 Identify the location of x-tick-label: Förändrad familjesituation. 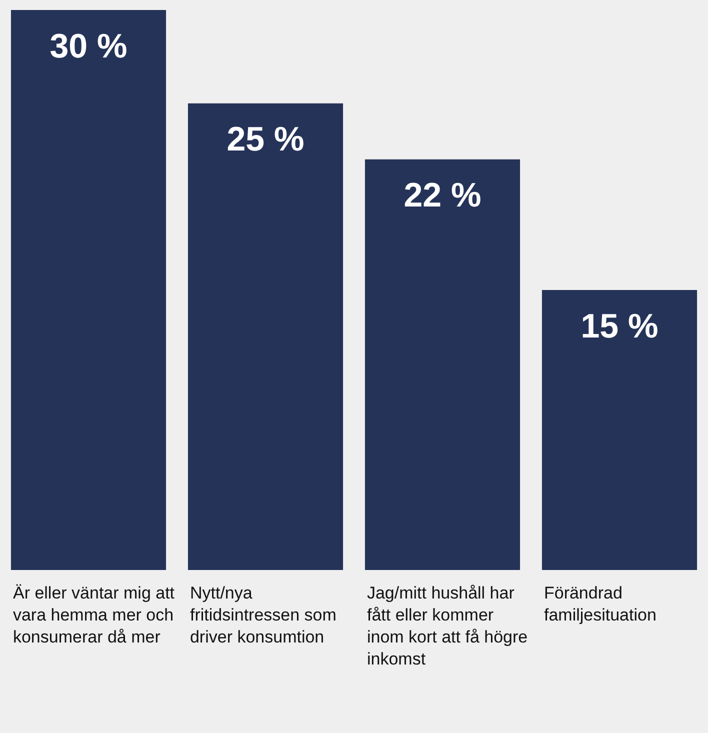
(600, 604).